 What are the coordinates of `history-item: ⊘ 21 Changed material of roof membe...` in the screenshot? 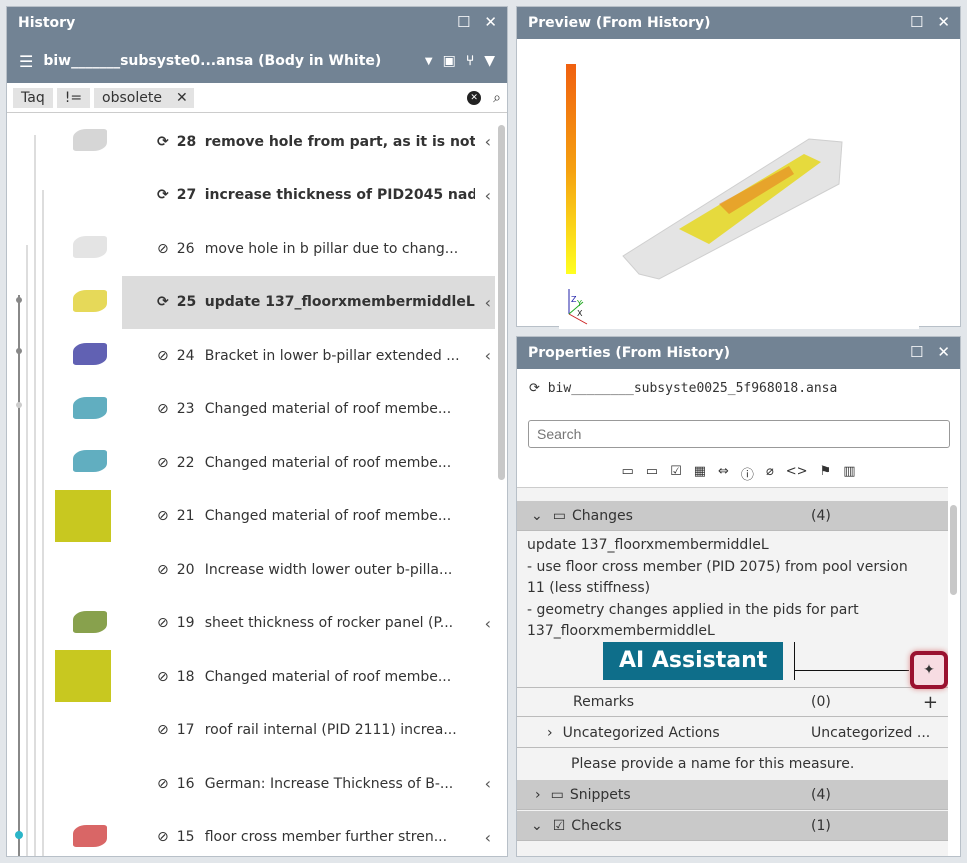 It's located at (251, 516).